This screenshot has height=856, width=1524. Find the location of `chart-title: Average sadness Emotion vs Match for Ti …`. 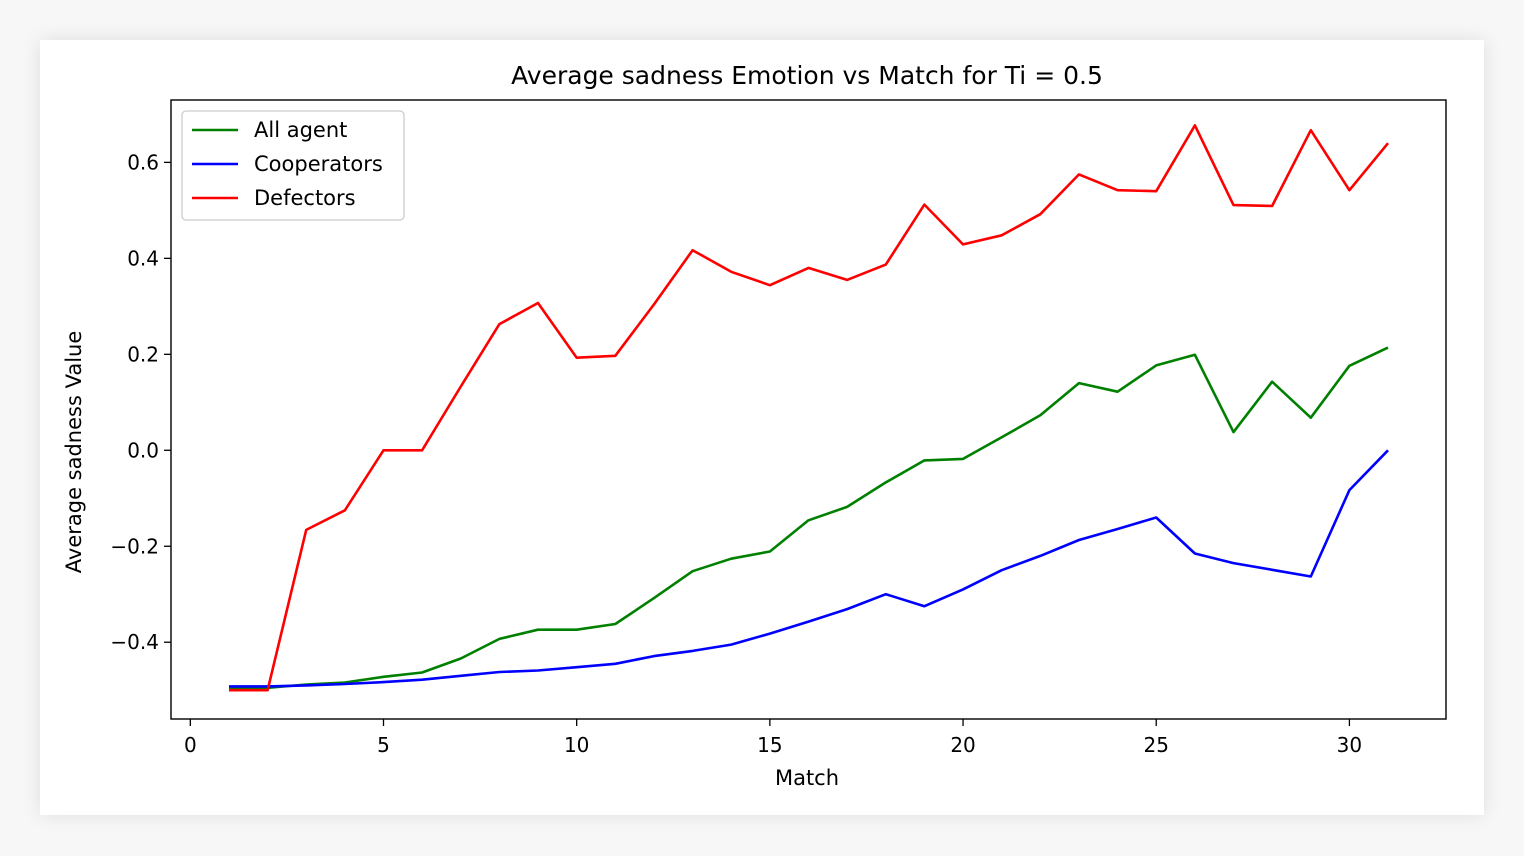

chart-title: Average sadness Emotion vs Match for Ti … is located at coordinates (807, 75).